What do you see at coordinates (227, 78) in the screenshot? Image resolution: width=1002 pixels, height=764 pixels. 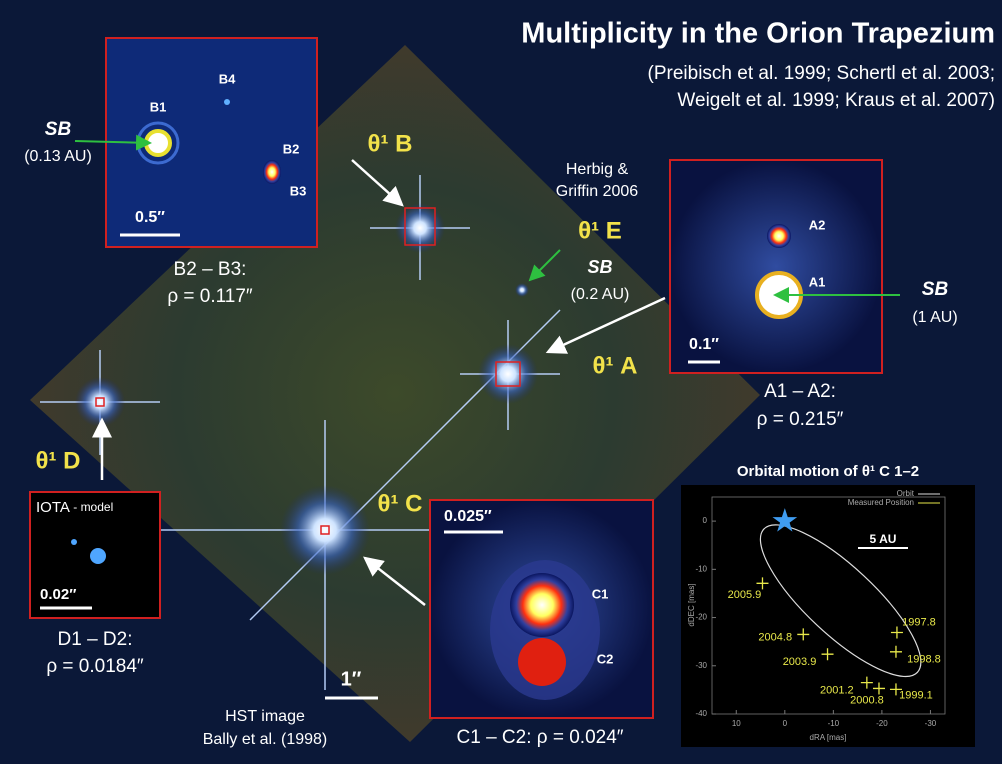 I see `label: B4` at bounding box center [227, 78].